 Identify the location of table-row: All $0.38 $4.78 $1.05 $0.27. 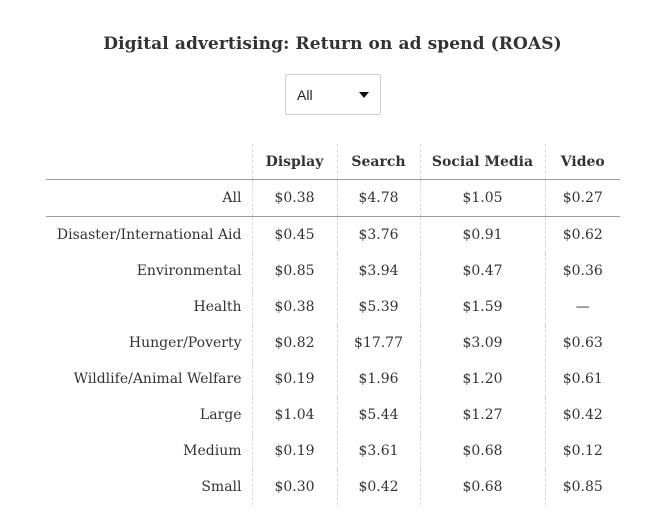
(333, 198).